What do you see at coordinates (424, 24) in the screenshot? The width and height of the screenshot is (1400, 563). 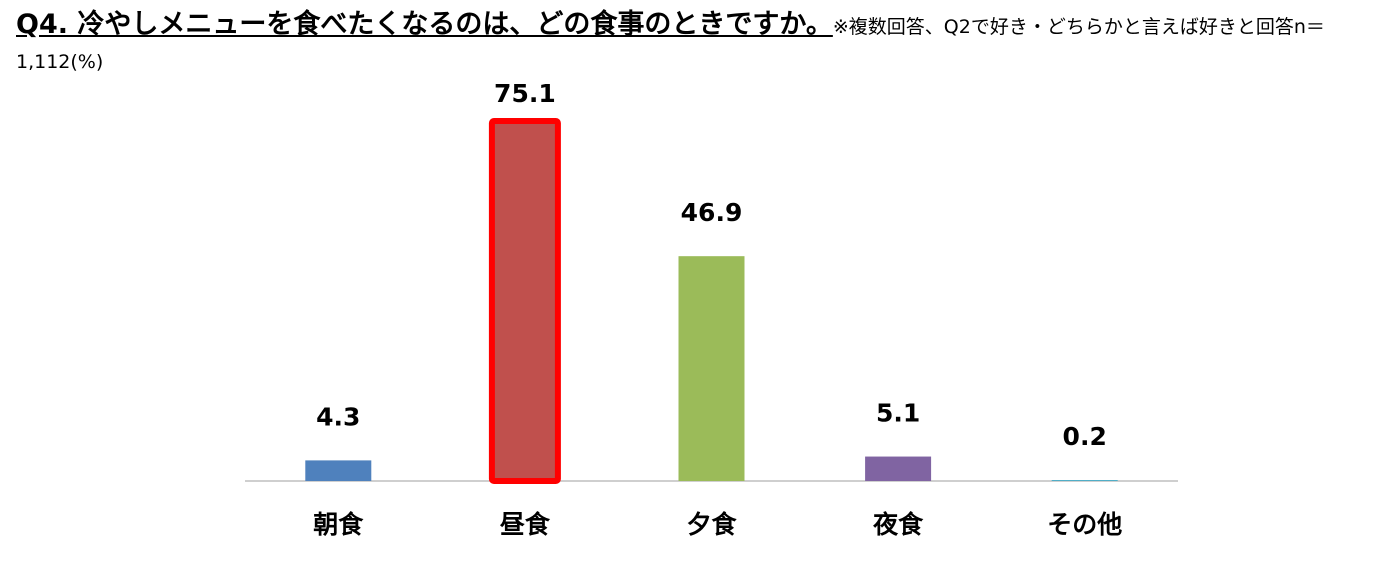 I see `chart-title: Q4. 冷やしメニューを食べたくなるのは、どの食事のときですか。` at bounding box center [424, 24].